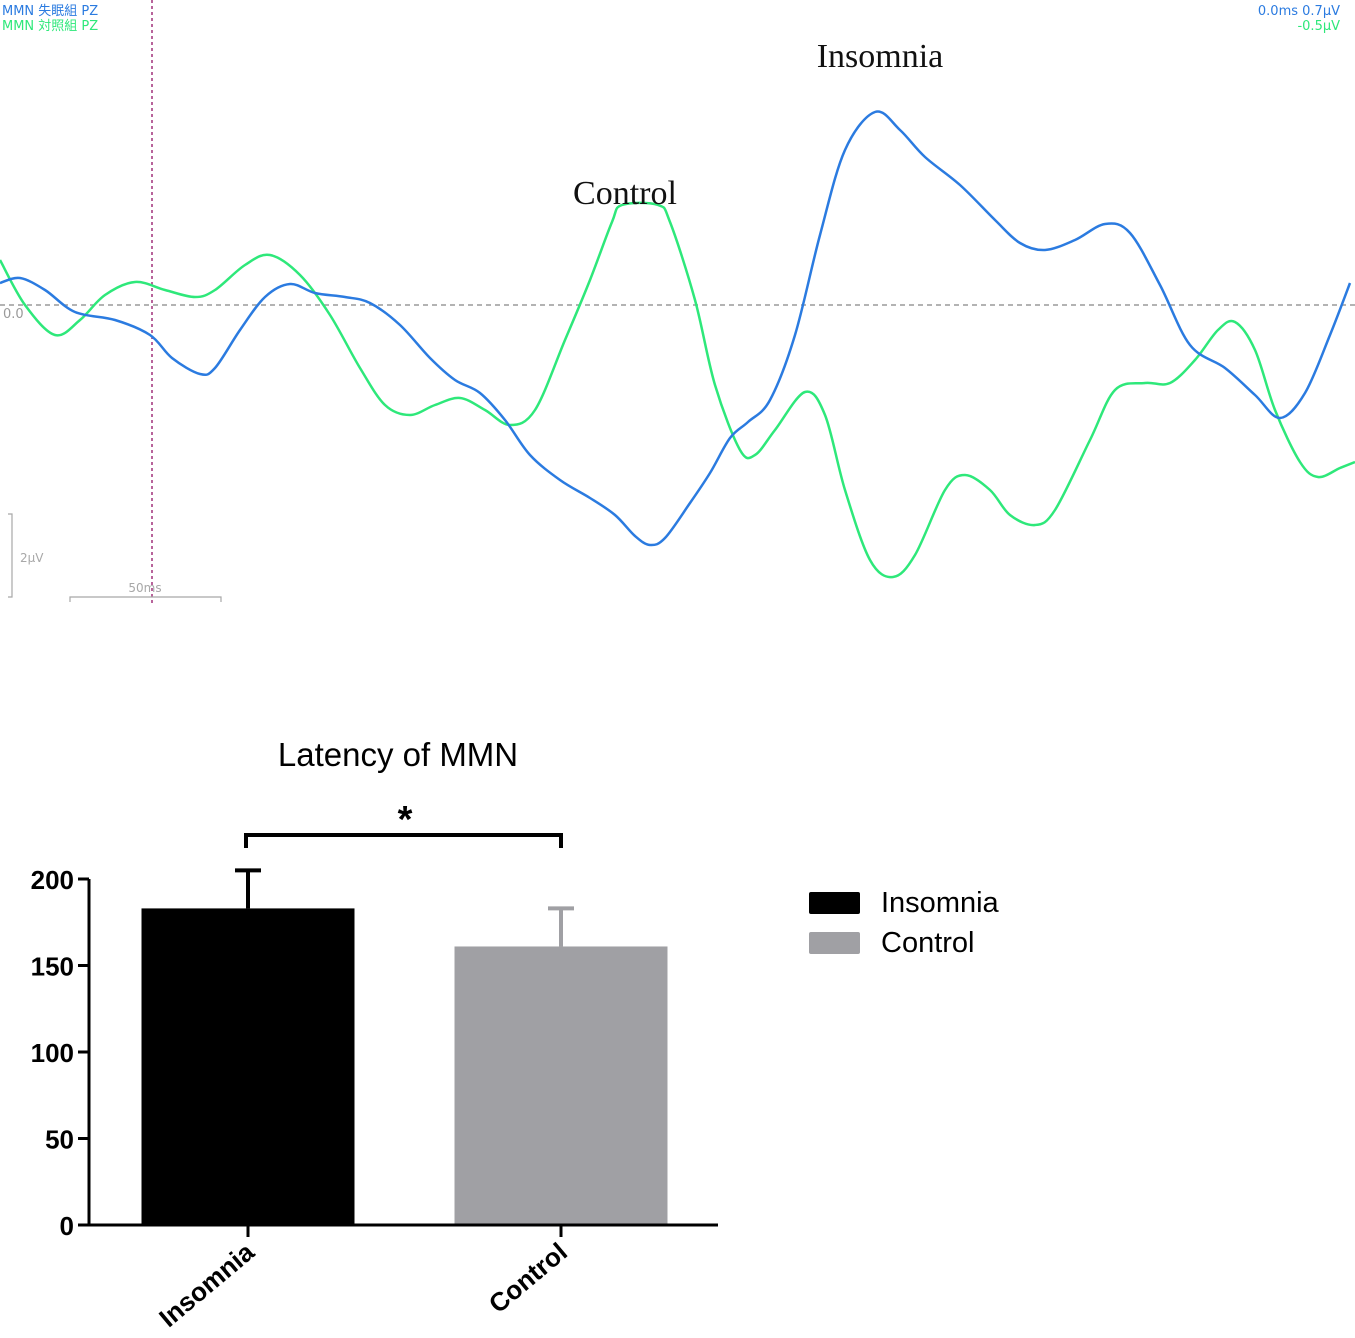  Describe the element at coordinates (52, 880) in the screenshot. I see `y-tick-label-200: 200` at that location.